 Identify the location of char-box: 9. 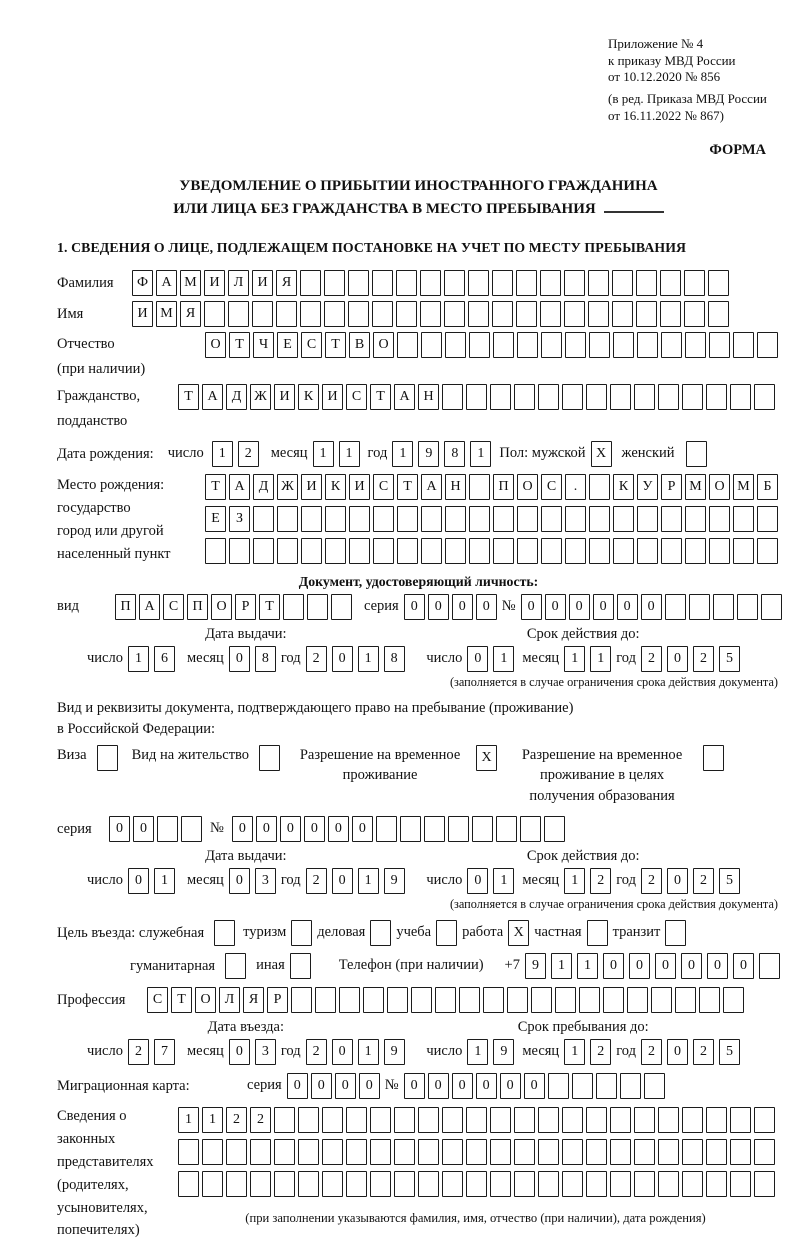
(429, 453).